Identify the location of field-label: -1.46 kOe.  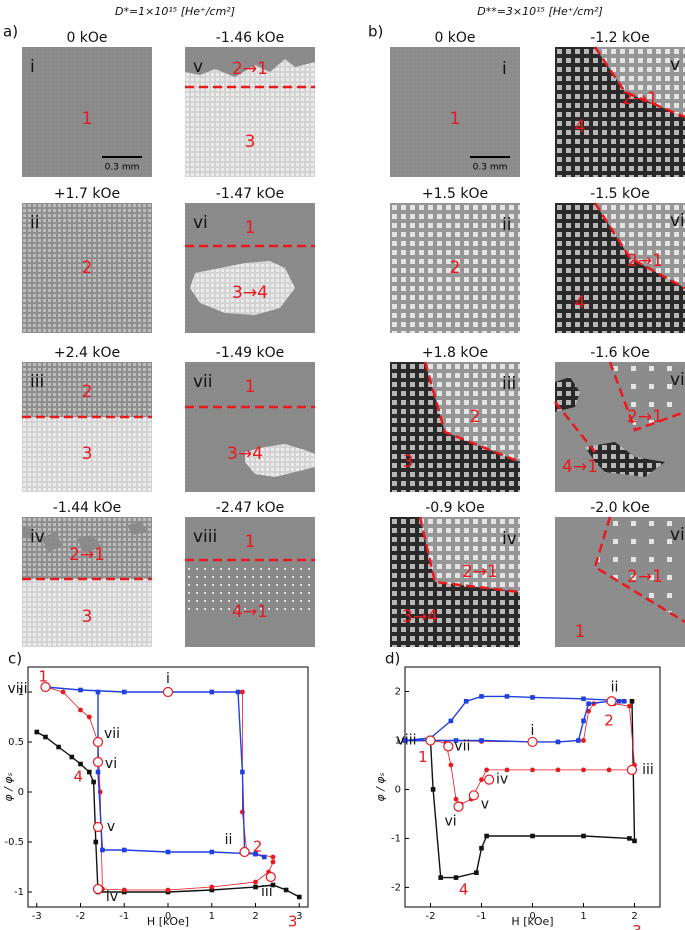
(250, 38).